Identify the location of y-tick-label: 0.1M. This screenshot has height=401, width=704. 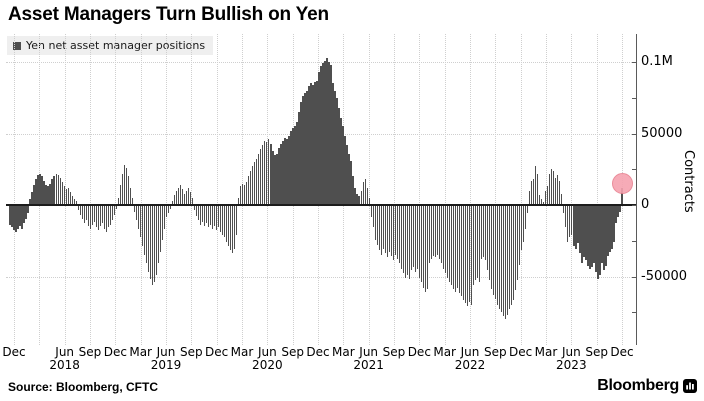
(657, 61).